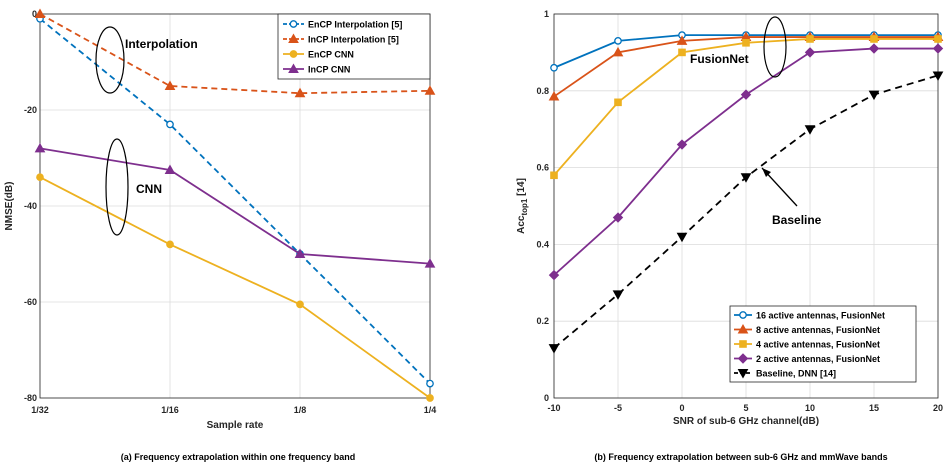 This screenshot has width=944, height=466. I want to click on annotation-arrowhead, so click(766, 172).